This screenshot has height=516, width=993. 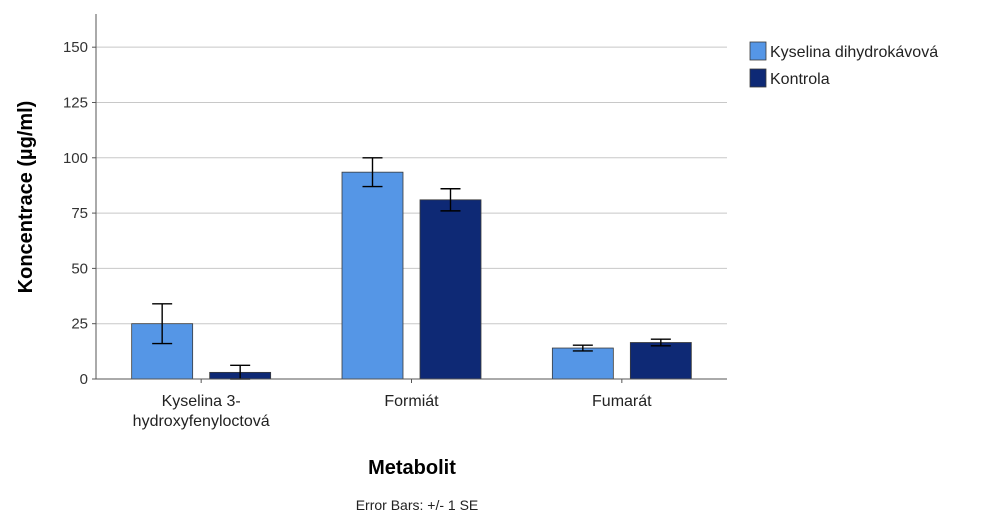 I want to click on legend-item: Kontrola, so click(x=789, y=78).